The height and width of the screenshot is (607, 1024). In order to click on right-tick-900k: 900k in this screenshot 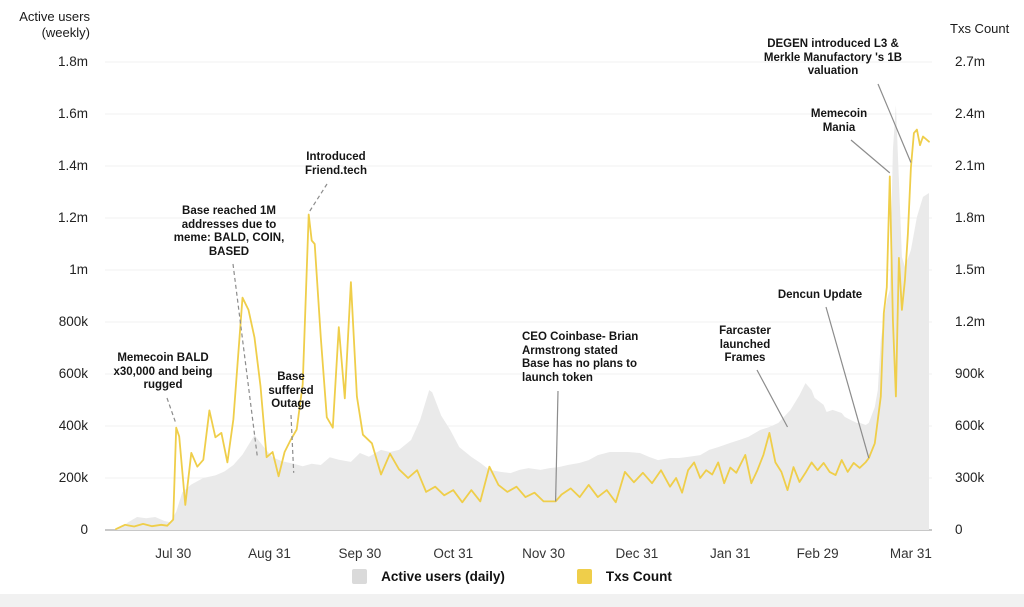, I will do `click(970, 373)`.